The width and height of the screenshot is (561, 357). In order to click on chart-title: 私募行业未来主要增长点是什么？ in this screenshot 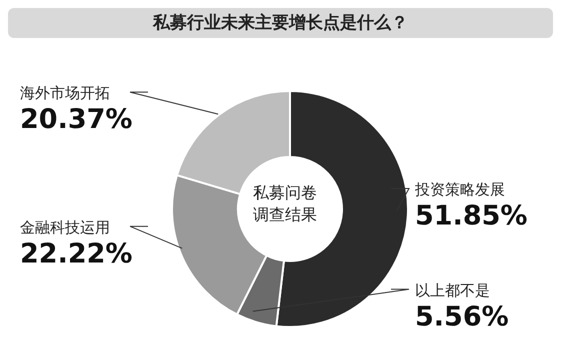, I will do `click(280, 23)`.